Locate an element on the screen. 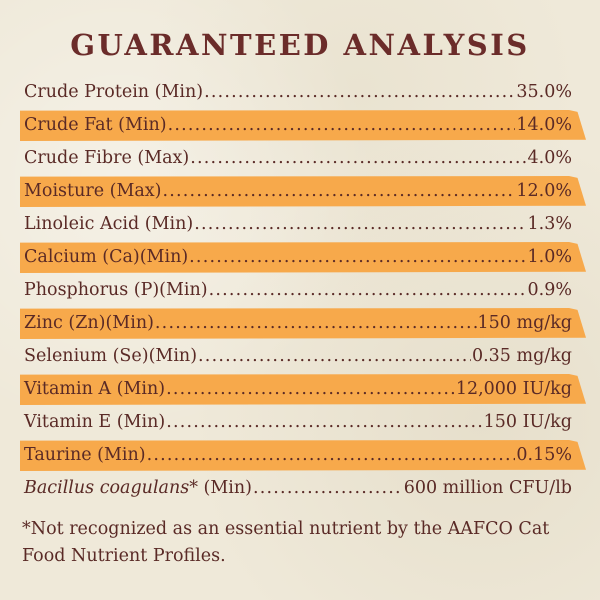 This screenshot has width=600, height=600. table-row: Moisture (Max) 12.0% is located at coordinates (303, 191).